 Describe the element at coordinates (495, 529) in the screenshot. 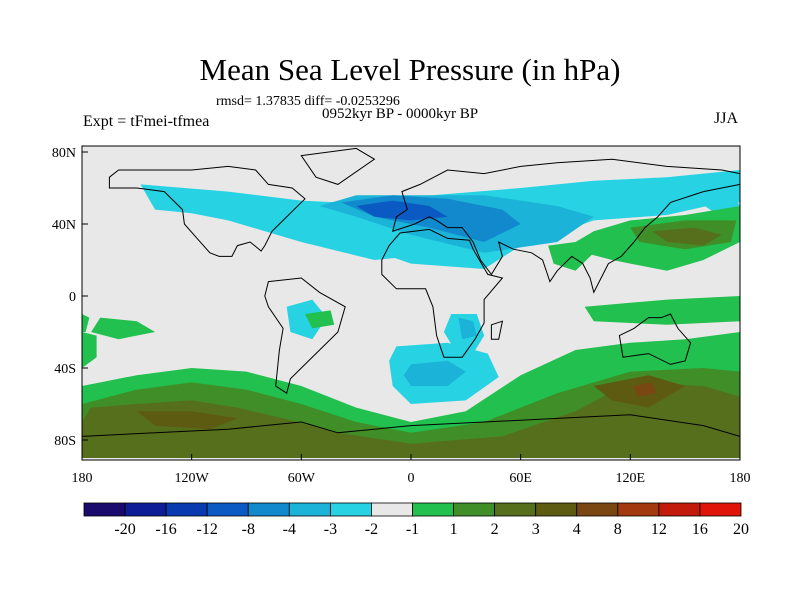

I see `colorbar-label: 2` at that location.